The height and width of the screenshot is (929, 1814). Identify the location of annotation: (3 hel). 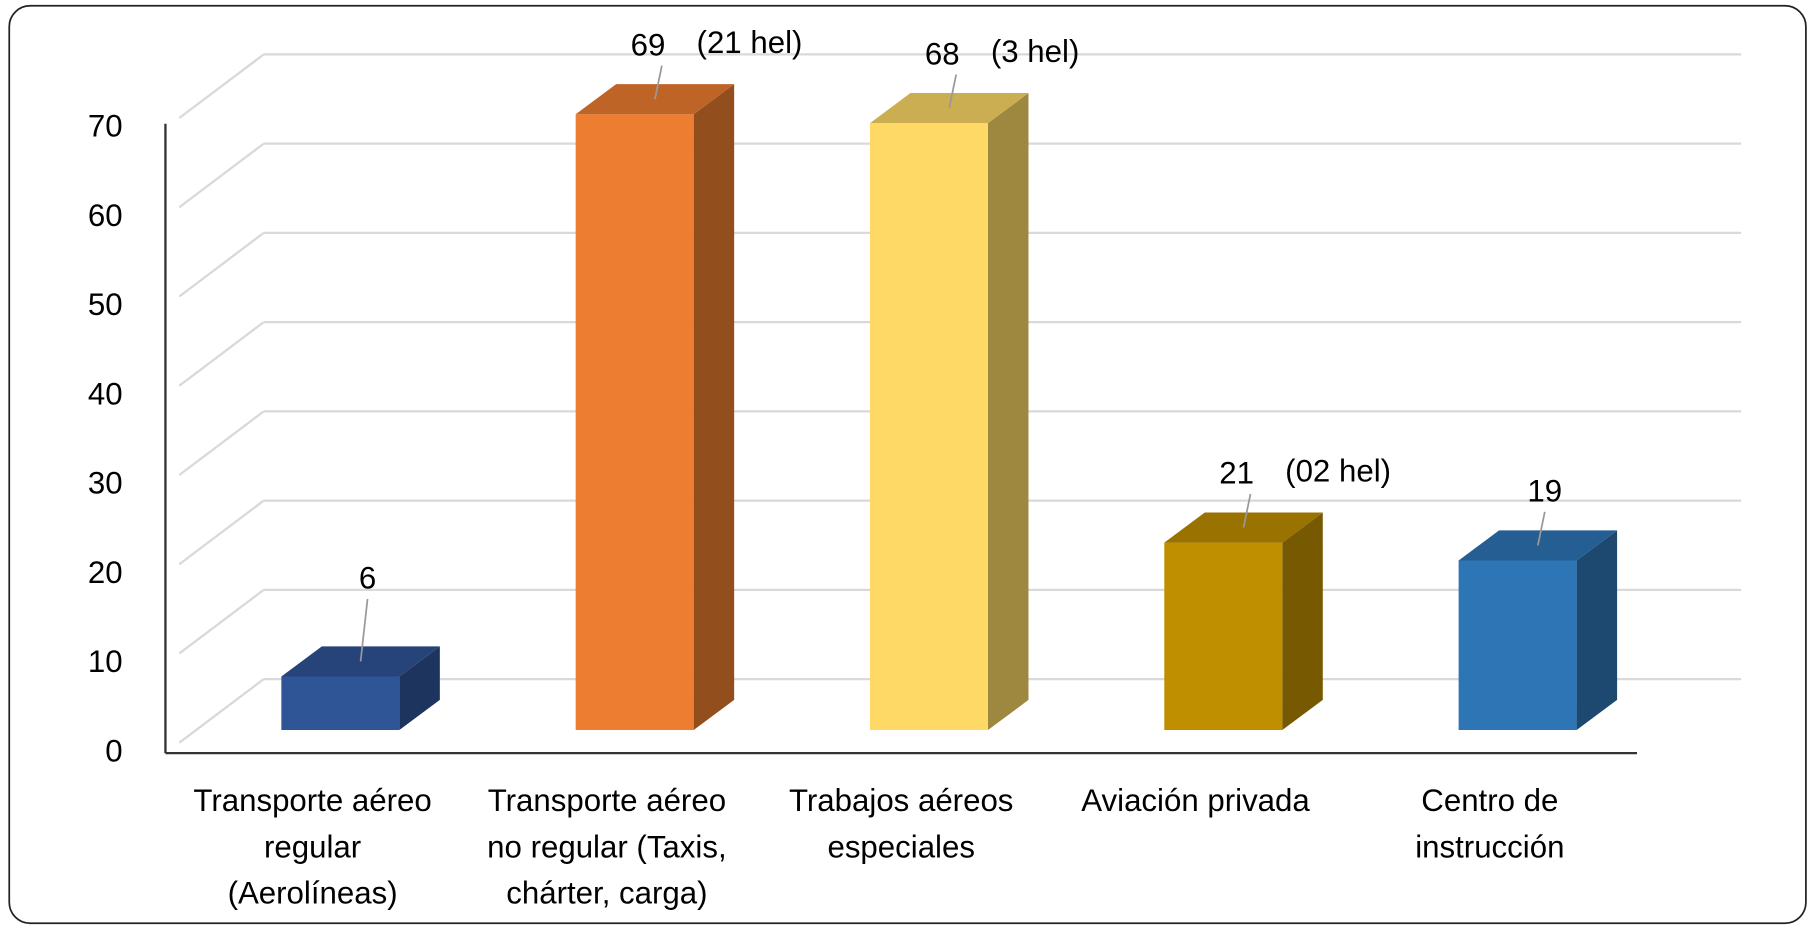
(1035, 51).